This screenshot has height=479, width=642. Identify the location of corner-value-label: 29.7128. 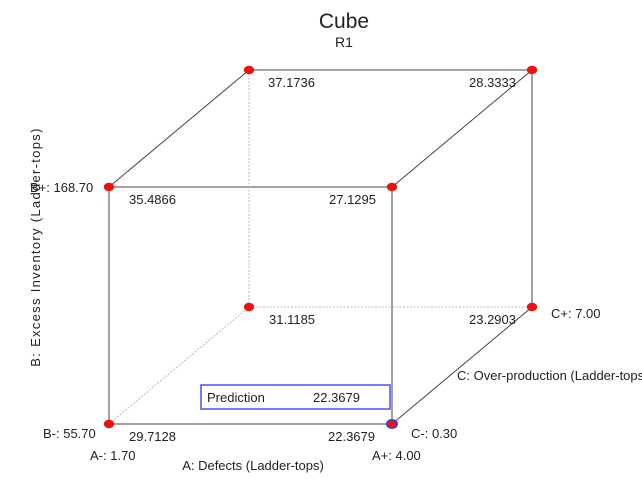
(152, 436).